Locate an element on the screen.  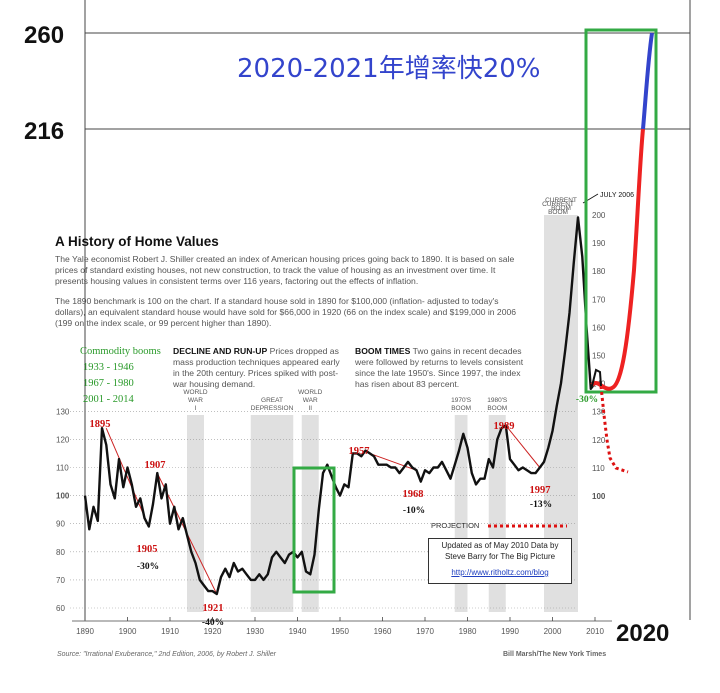
current-highlight-box is located at coordinates (621, 211).